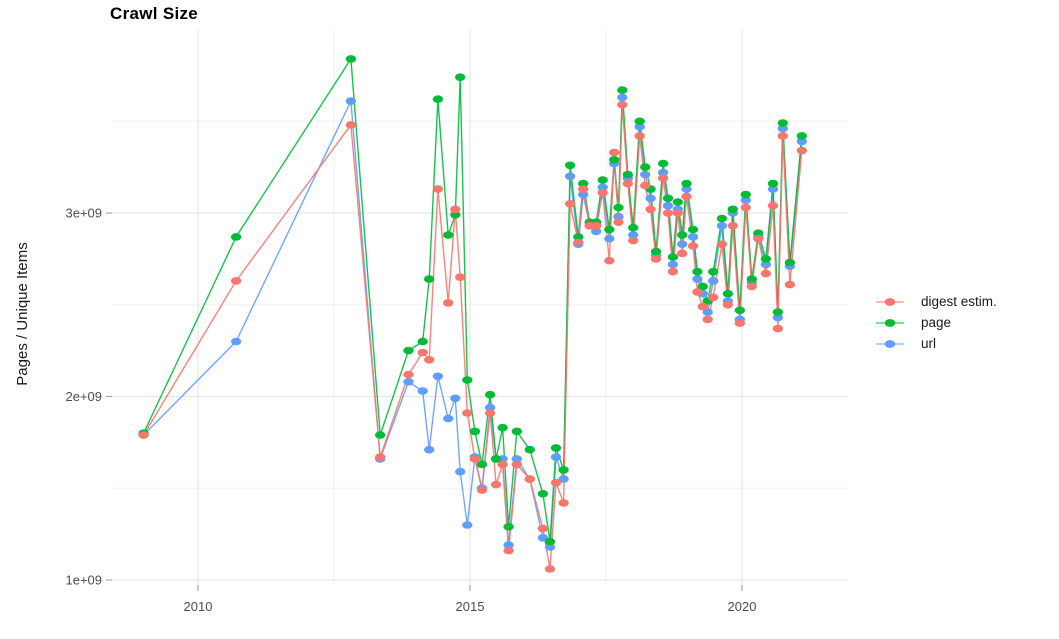 The height and width of the screenshot is (639, 1059). What do you see at coordinates (83, 213) in the screenshot?
I see `y-tick-label: 3e+09` at bounding box center [83, 213].